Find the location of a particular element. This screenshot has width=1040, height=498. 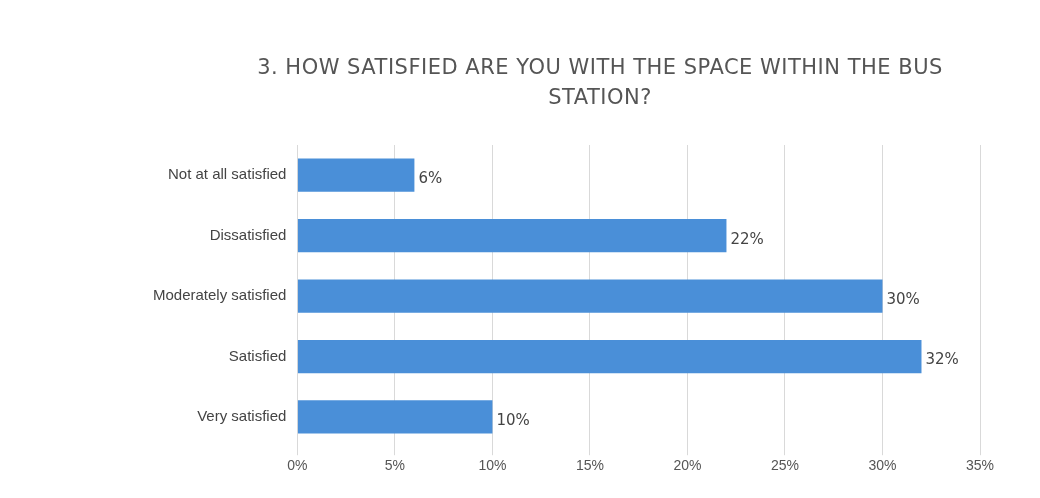

x-tick-label: 5% is located at coordinates (395, 465).